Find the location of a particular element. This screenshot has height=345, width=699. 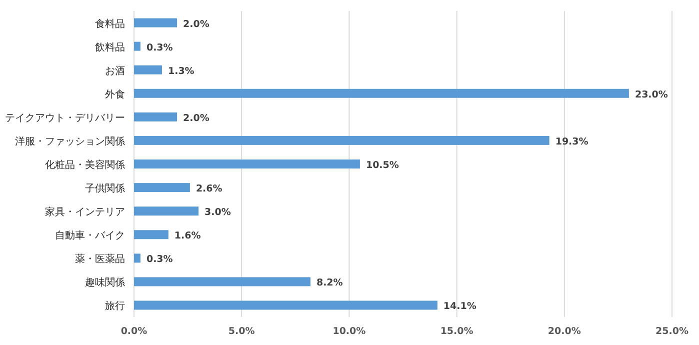

data-label: 1.6% is located at coordinates (188, 236).